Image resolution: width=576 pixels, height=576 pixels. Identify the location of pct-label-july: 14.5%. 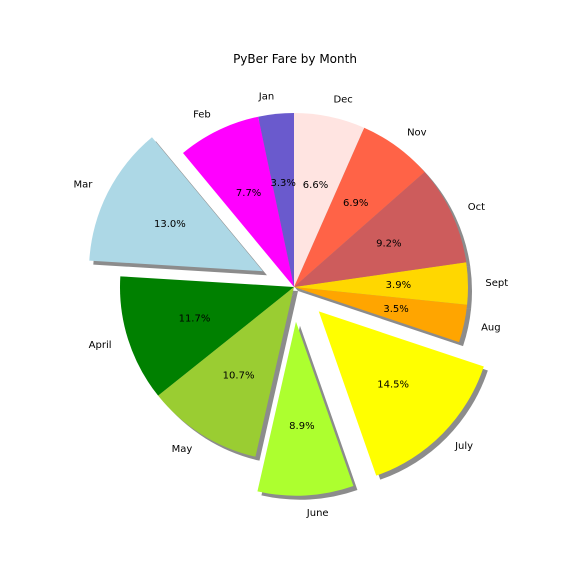
(393, 385).